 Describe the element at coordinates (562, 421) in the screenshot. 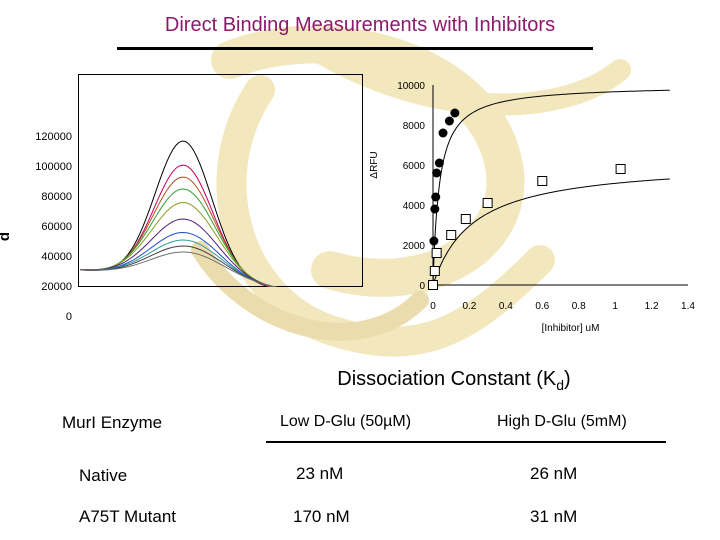

I see `header-high-dglu: High D-Glu (5mM)` at that location.